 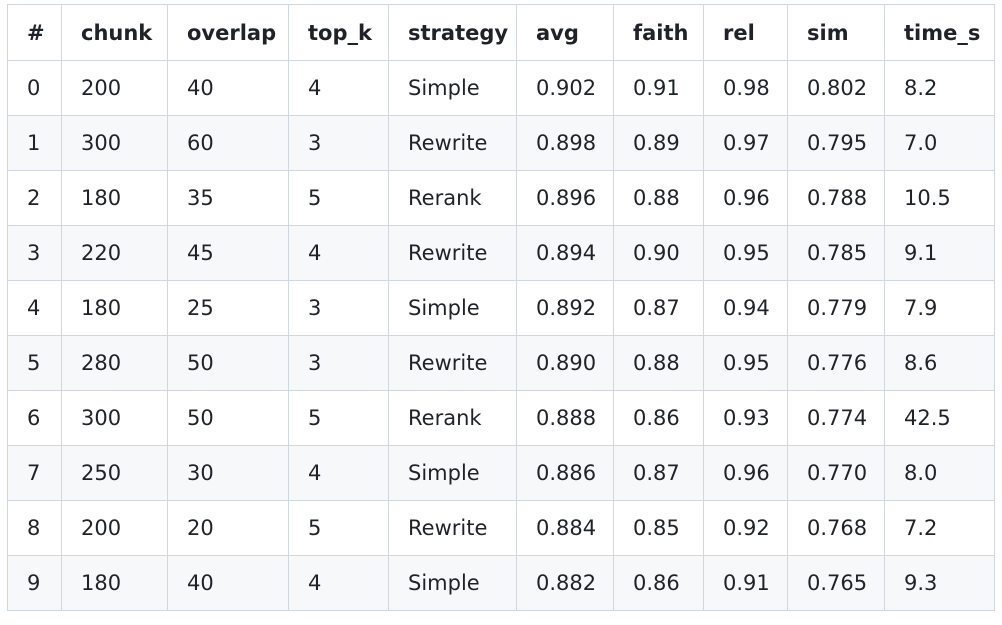 What do you see at coordinates (836, 88) in the screenshot?
I see `cell-sim: 0.802` at bounding box center [836, 88].